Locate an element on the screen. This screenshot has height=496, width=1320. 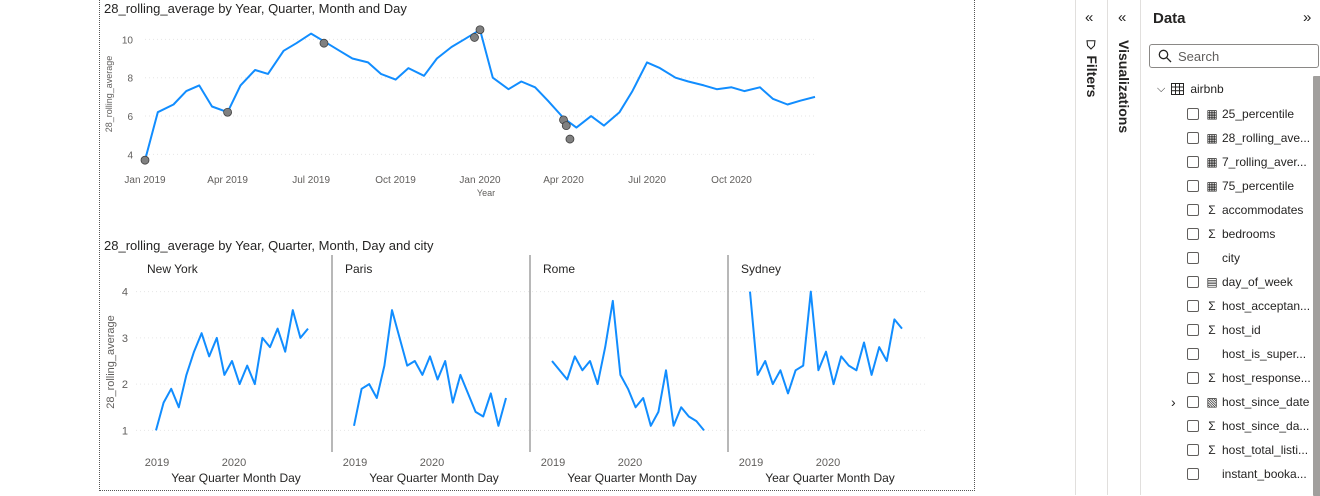
data-search-input is located at coordinates (1243, 56).